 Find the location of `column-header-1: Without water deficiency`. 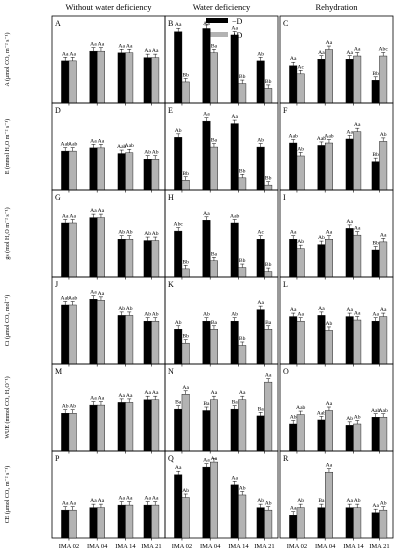

column-header-1: Without water deficiency is located at coordinates (108, 7).